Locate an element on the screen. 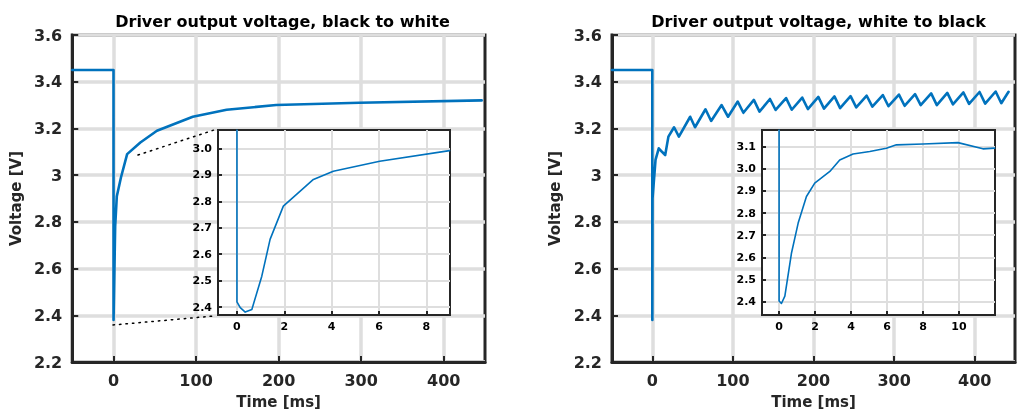 The height and width of the screenshot is (414, 1023). x-tick-label: 10 is located at coordinates (959, 326).